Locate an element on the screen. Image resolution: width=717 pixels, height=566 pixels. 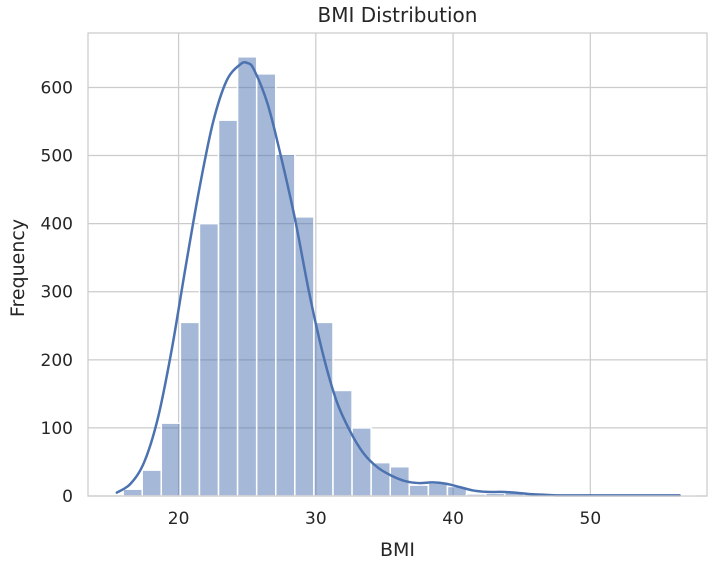
y-tick-label-6: 600 is located at coordinates (57, 88).